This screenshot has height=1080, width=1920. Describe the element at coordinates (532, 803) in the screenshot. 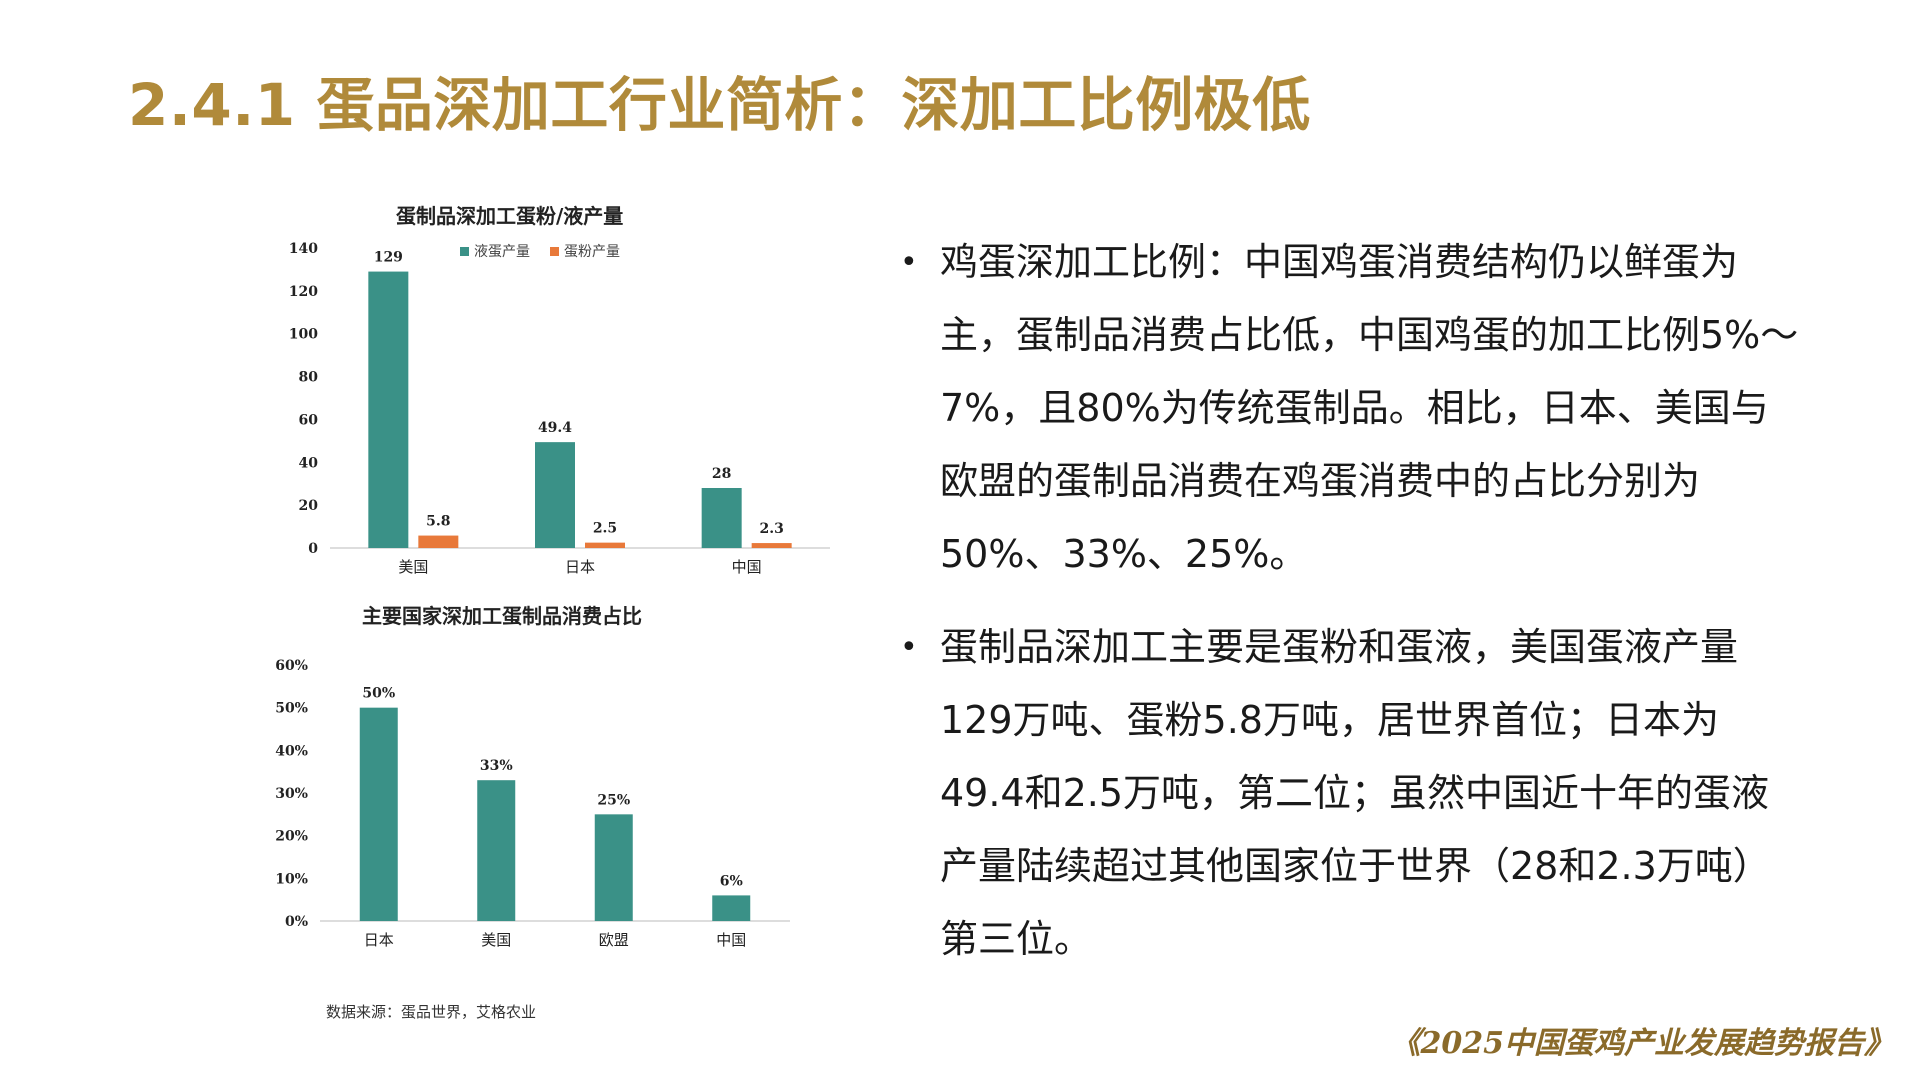

I see `consumption-share-bar-chart: 0% 10% 20% 30% 40% 50% 60% 日本 50% 美国 33% 欧盟 25% 中国 6%` at that location.